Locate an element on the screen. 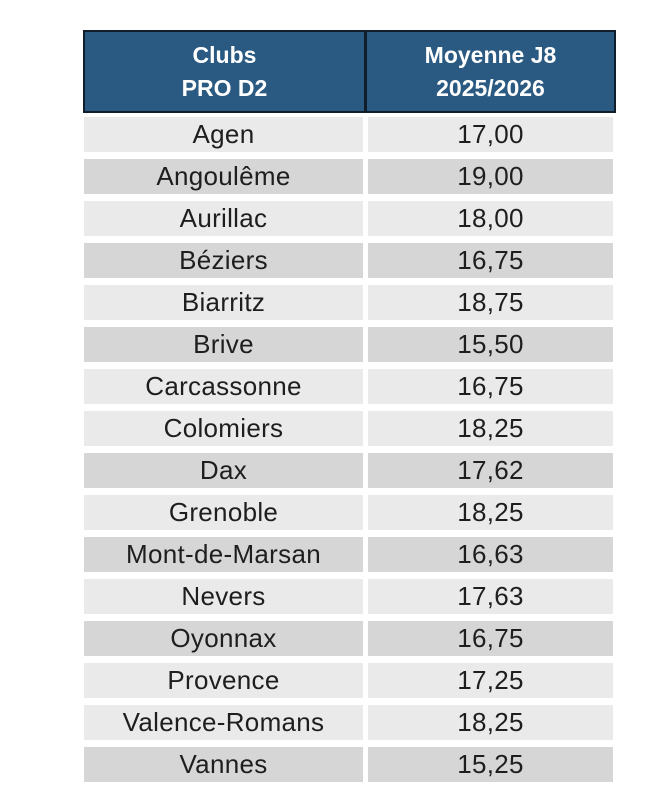  value-cell: 17,25 is located at coordinates (490, 680).